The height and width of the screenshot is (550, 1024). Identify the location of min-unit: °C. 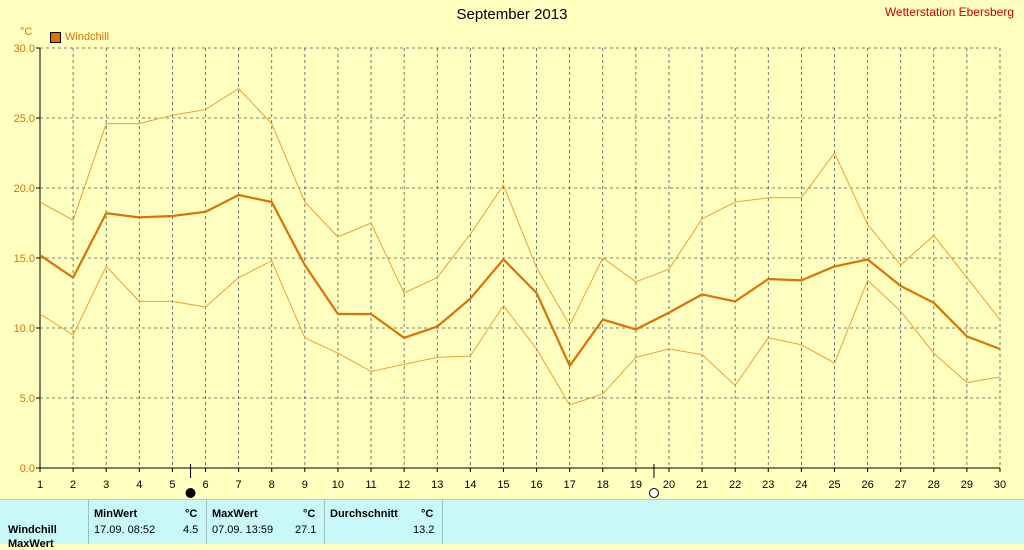
(191, 514).